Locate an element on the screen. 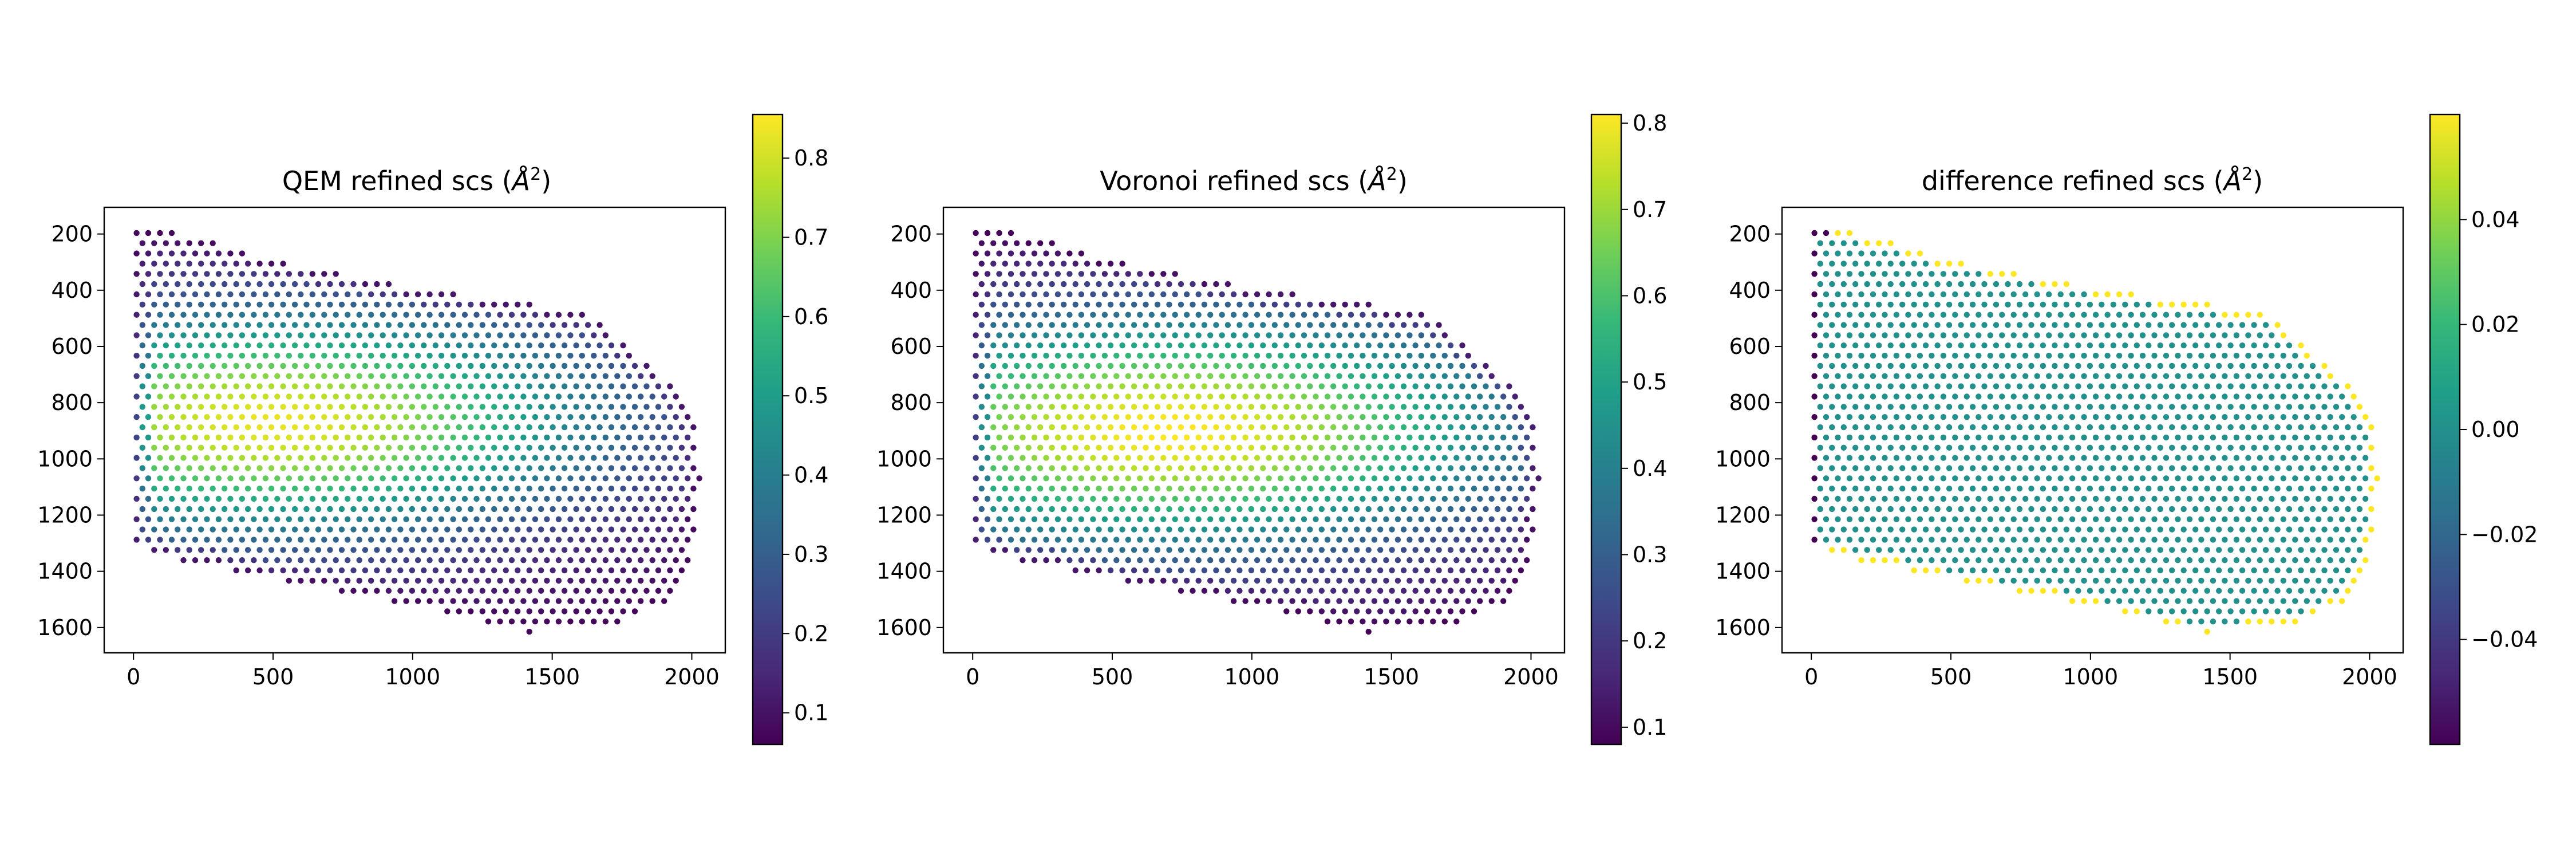 The image size is (2576, 859). y-tick-label: 1400 is located at coordinates (1743, 571).